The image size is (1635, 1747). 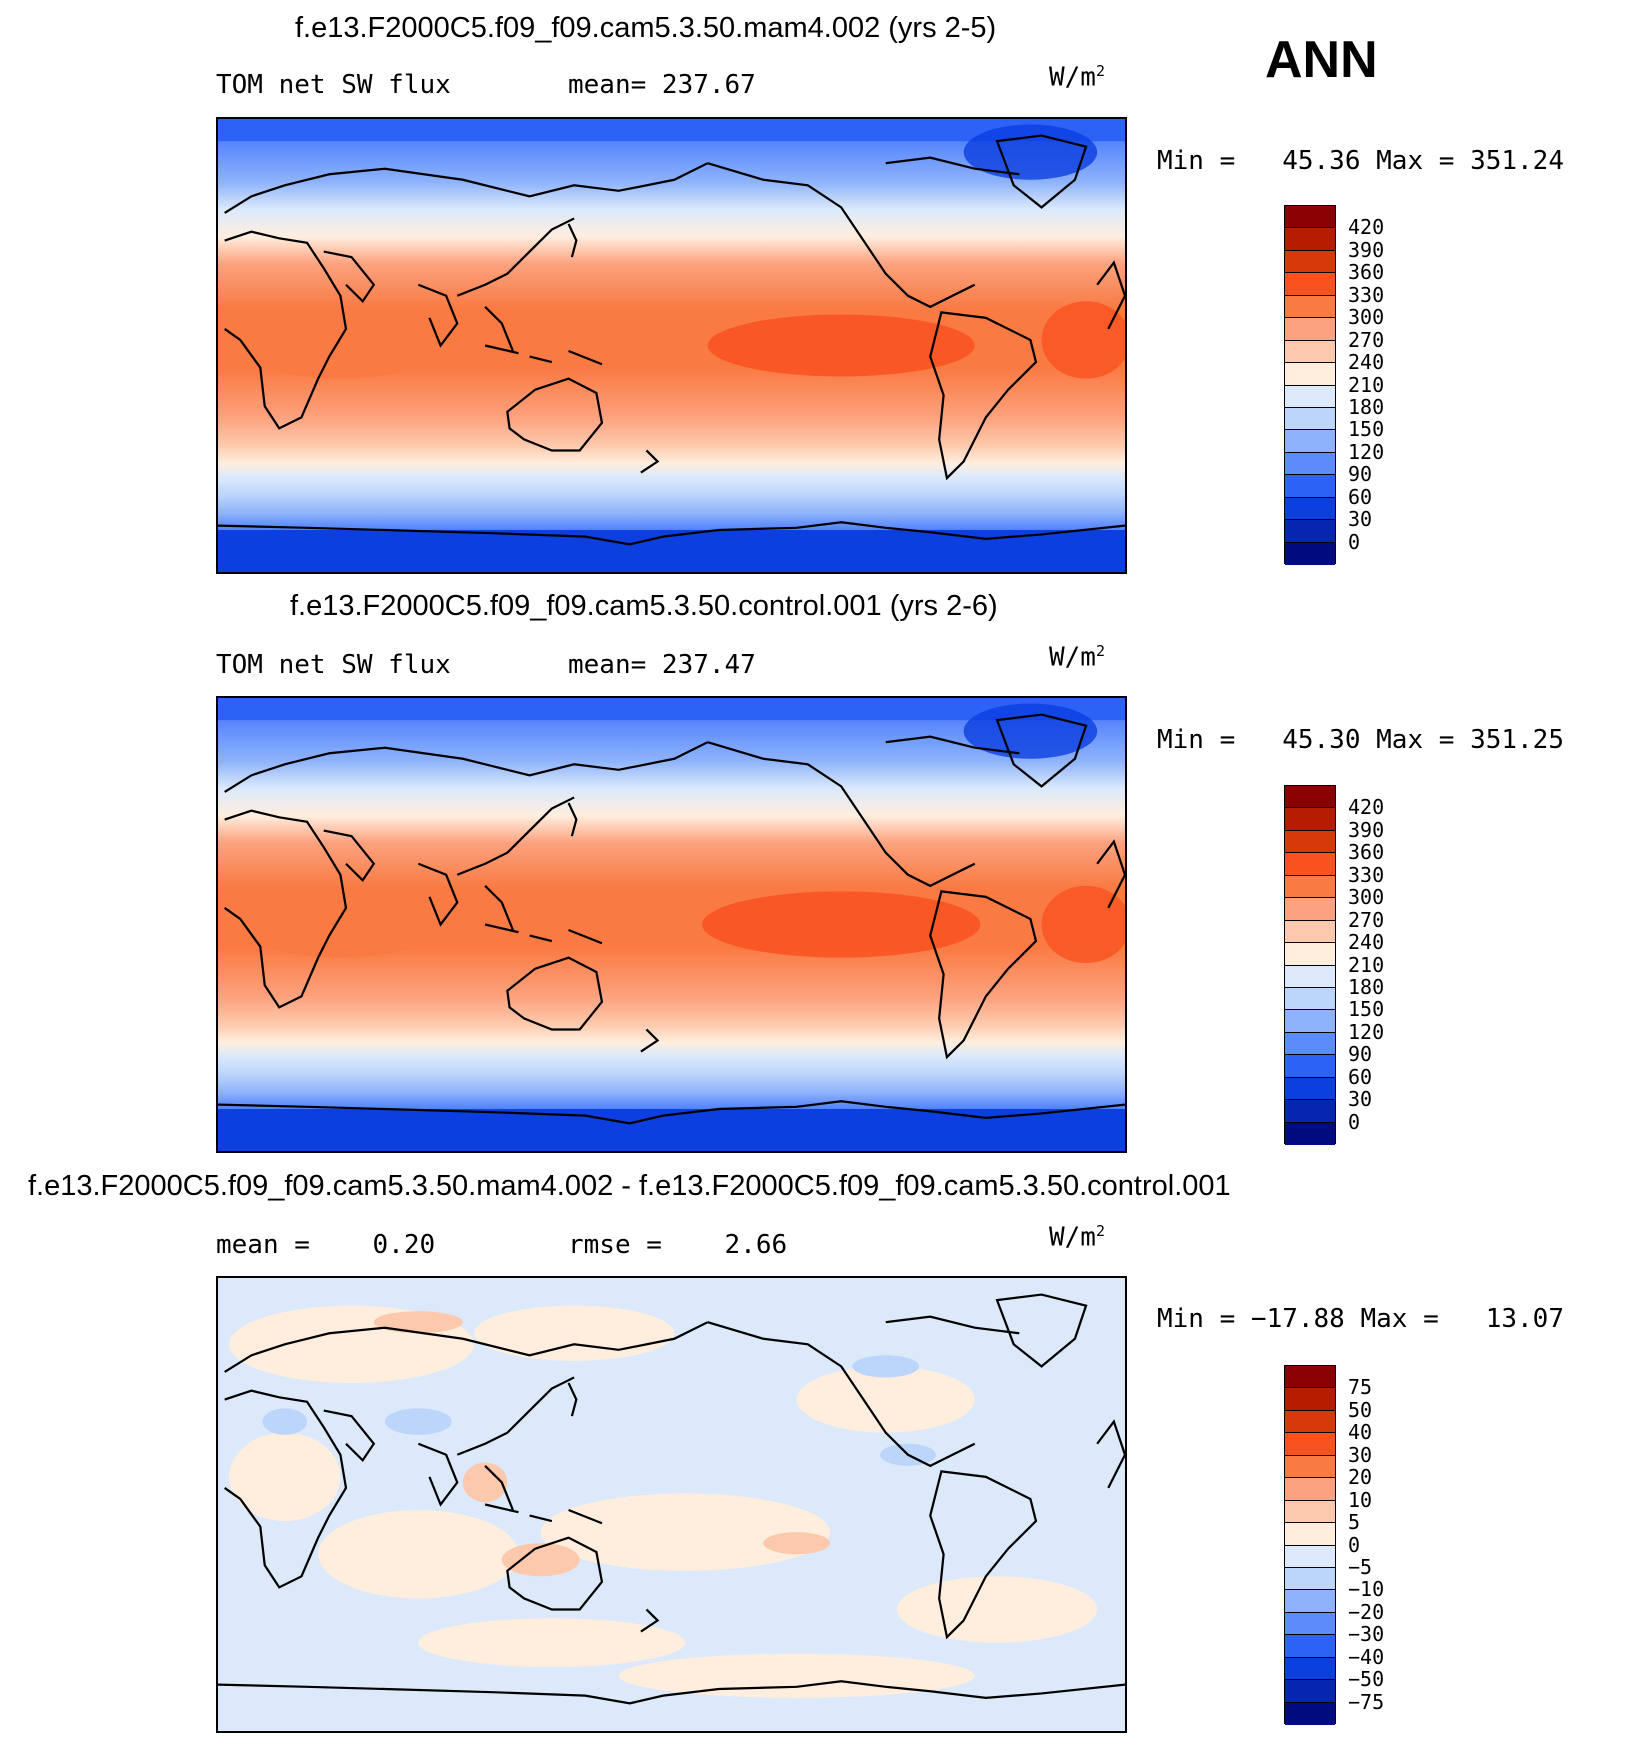 I want to click on panel-3-mean-label: mean = 0.20, so click(x=326, y=1245).